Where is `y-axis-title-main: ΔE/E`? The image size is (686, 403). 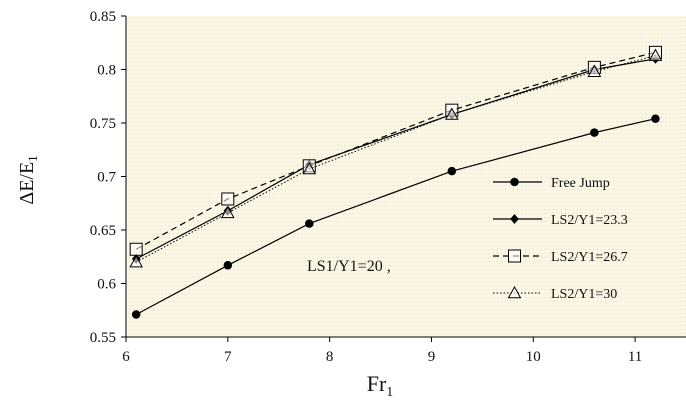
y-axis-title-main: ΔE/E is located at coordinates (27, 183).